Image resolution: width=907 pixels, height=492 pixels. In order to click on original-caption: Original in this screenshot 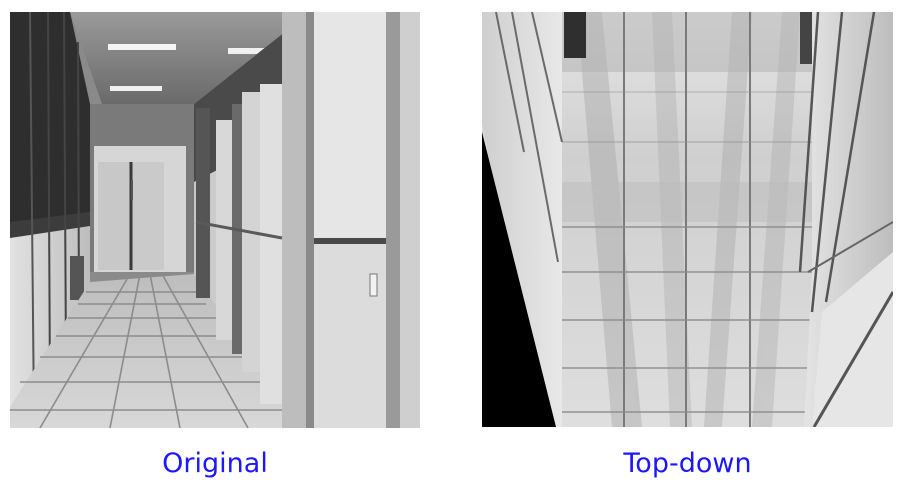, I will do `click(215, 463)`.